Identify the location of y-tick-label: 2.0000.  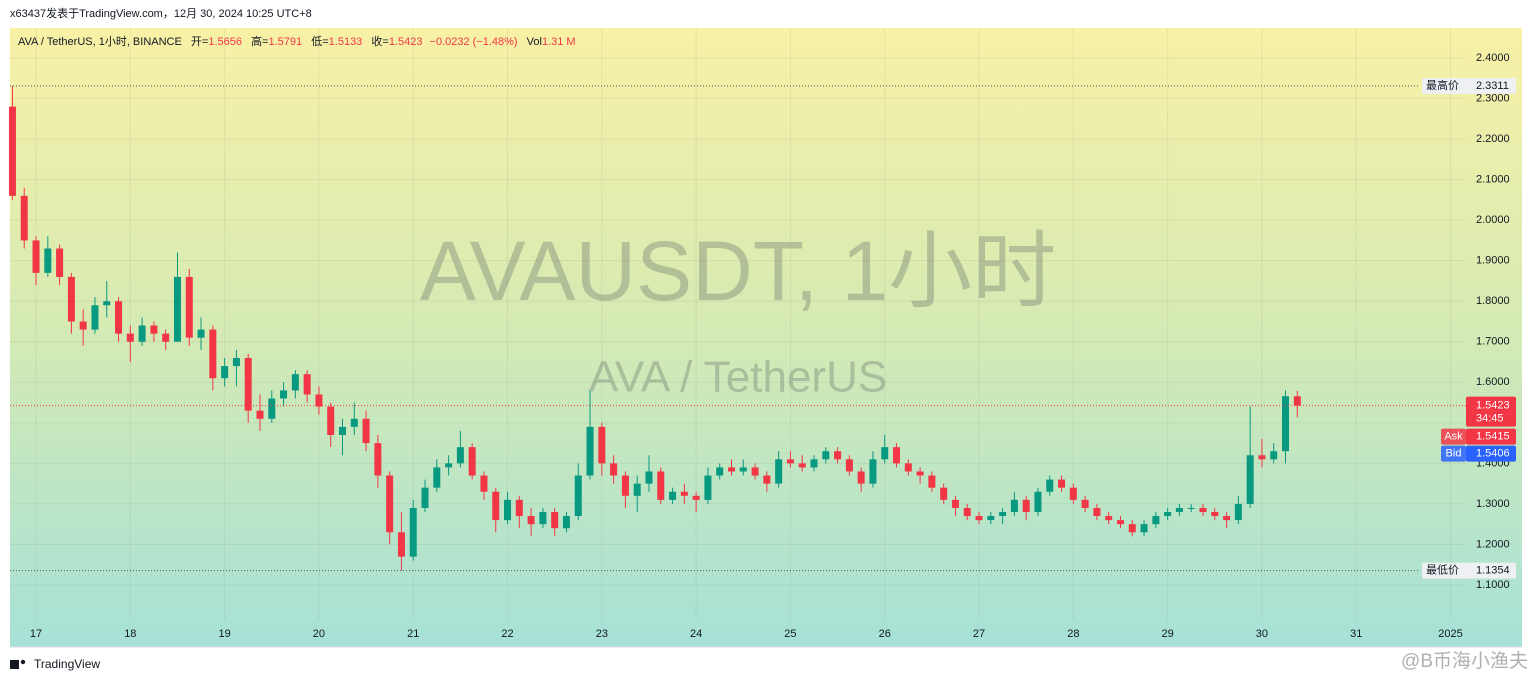
(1493, 220).